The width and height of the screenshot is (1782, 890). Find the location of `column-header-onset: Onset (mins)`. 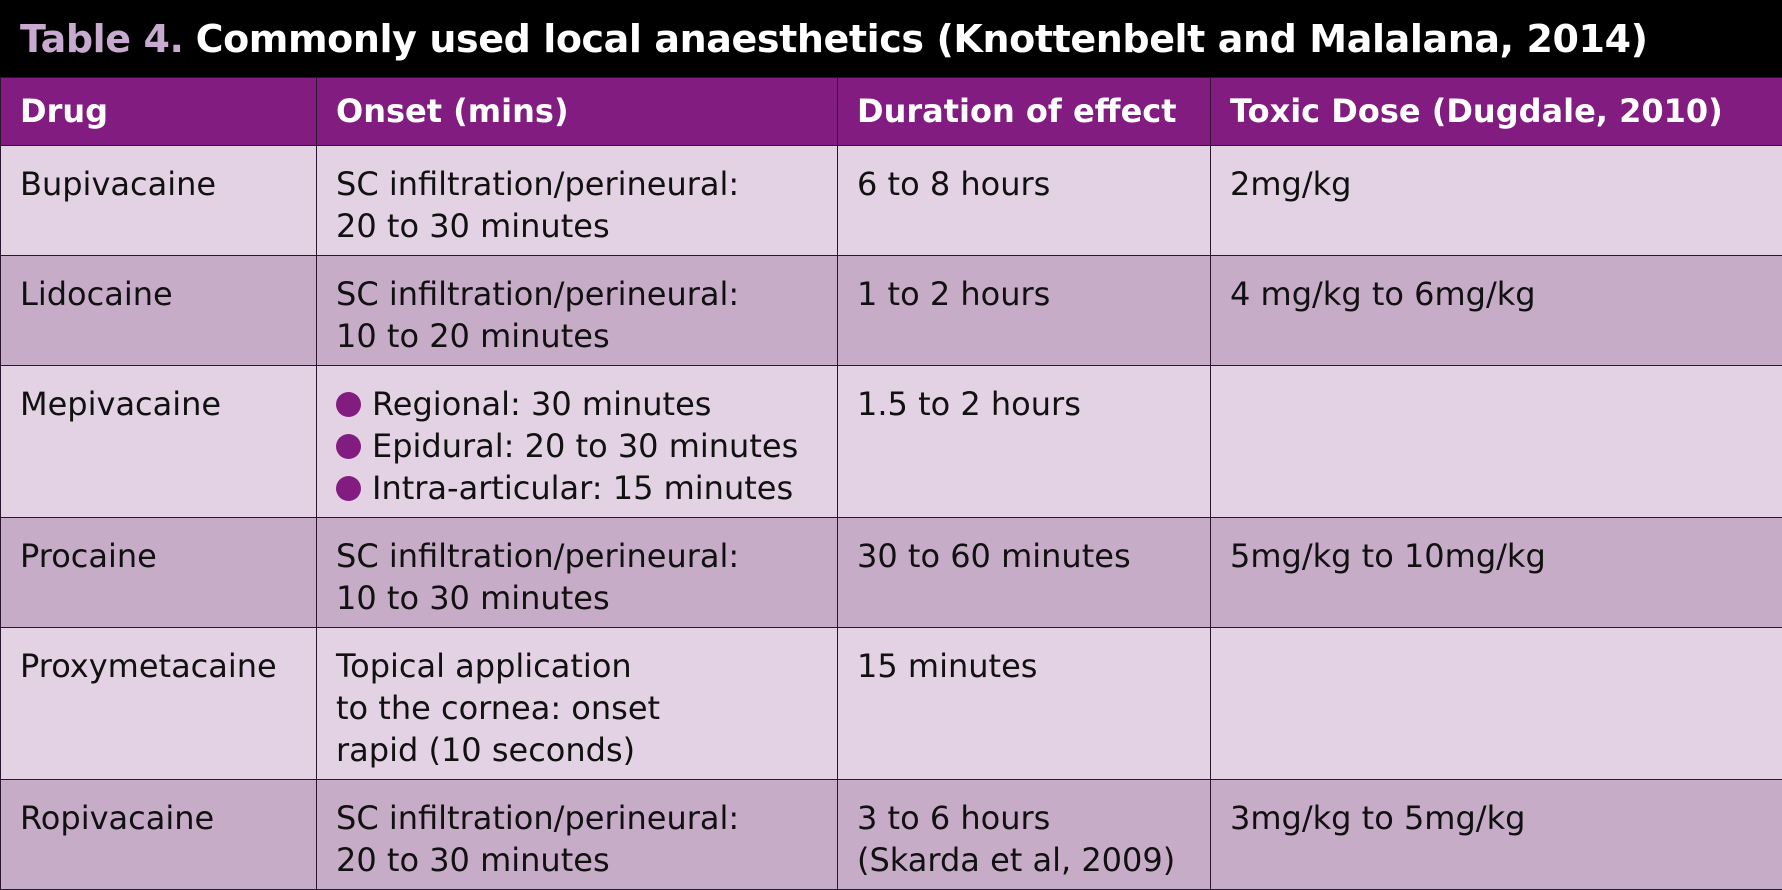

column-header-onset: Onset (mins) is located at coordinates (577, 112).